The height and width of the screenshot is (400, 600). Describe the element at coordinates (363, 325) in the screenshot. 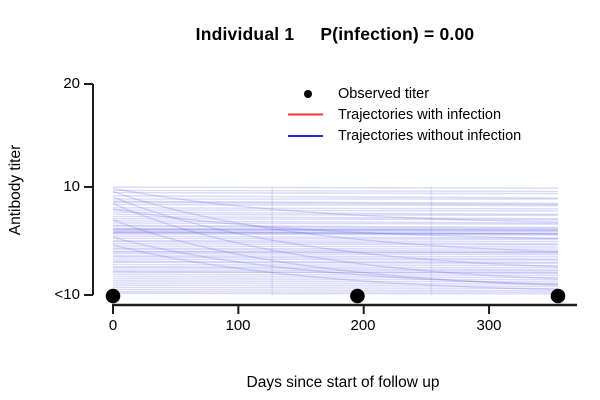

I see `x-tick-label-200: 200` at that location.